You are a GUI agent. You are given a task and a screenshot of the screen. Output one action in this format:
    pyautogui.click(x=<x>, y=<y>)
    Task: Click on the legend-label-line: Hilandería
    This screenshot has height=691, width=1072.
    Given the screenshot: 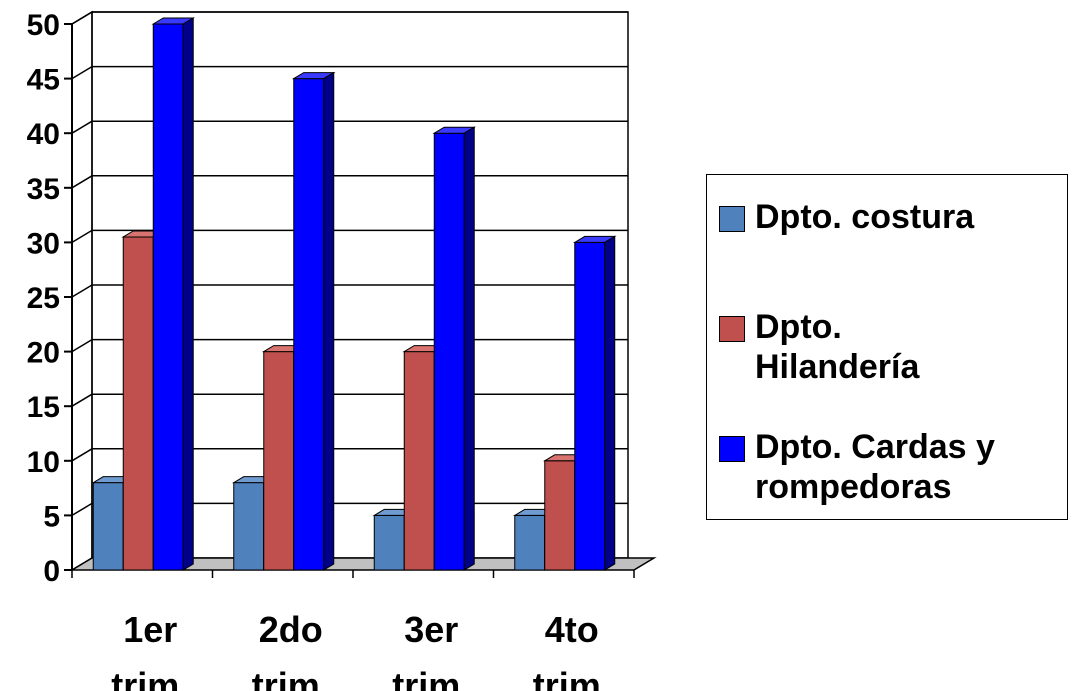 What is the action you would take?
    pyautogui.click(x=837, y=367)
    